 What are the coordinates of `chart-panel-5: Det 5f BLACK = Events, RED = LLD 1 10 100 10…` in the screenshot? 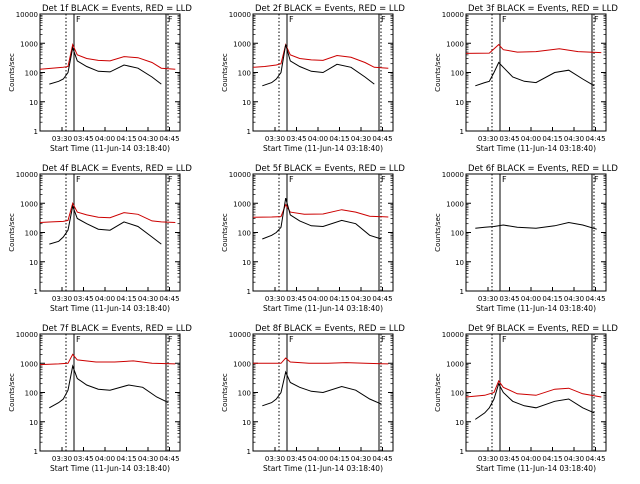 It's located at (313, 238).